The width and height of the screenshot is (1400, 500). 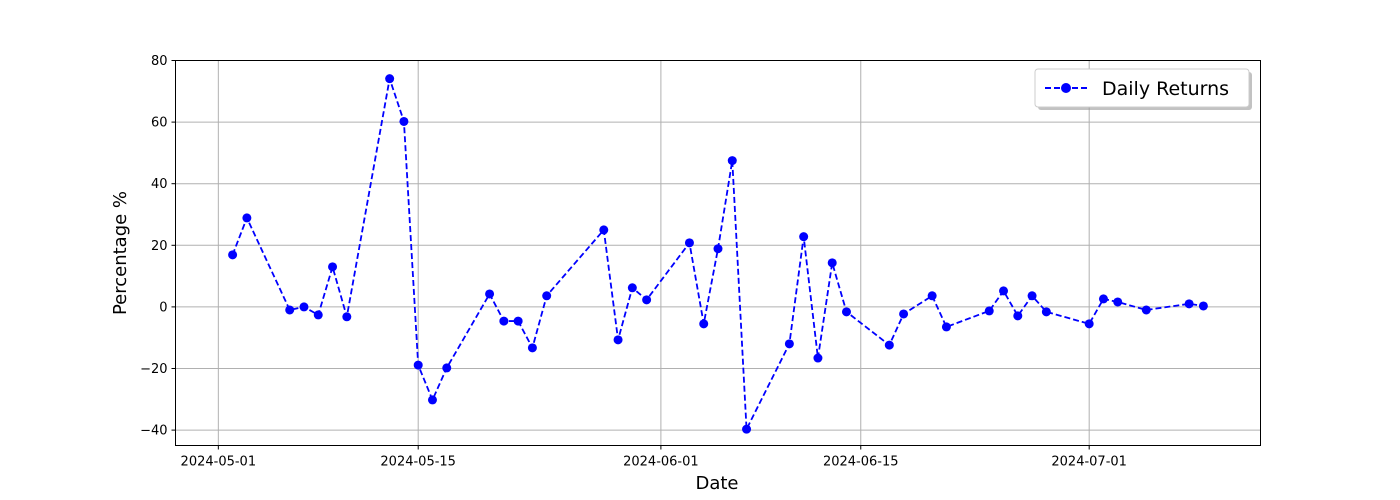 I want to click on y-axis-label: Percentage %, so click(x=120, y=253).